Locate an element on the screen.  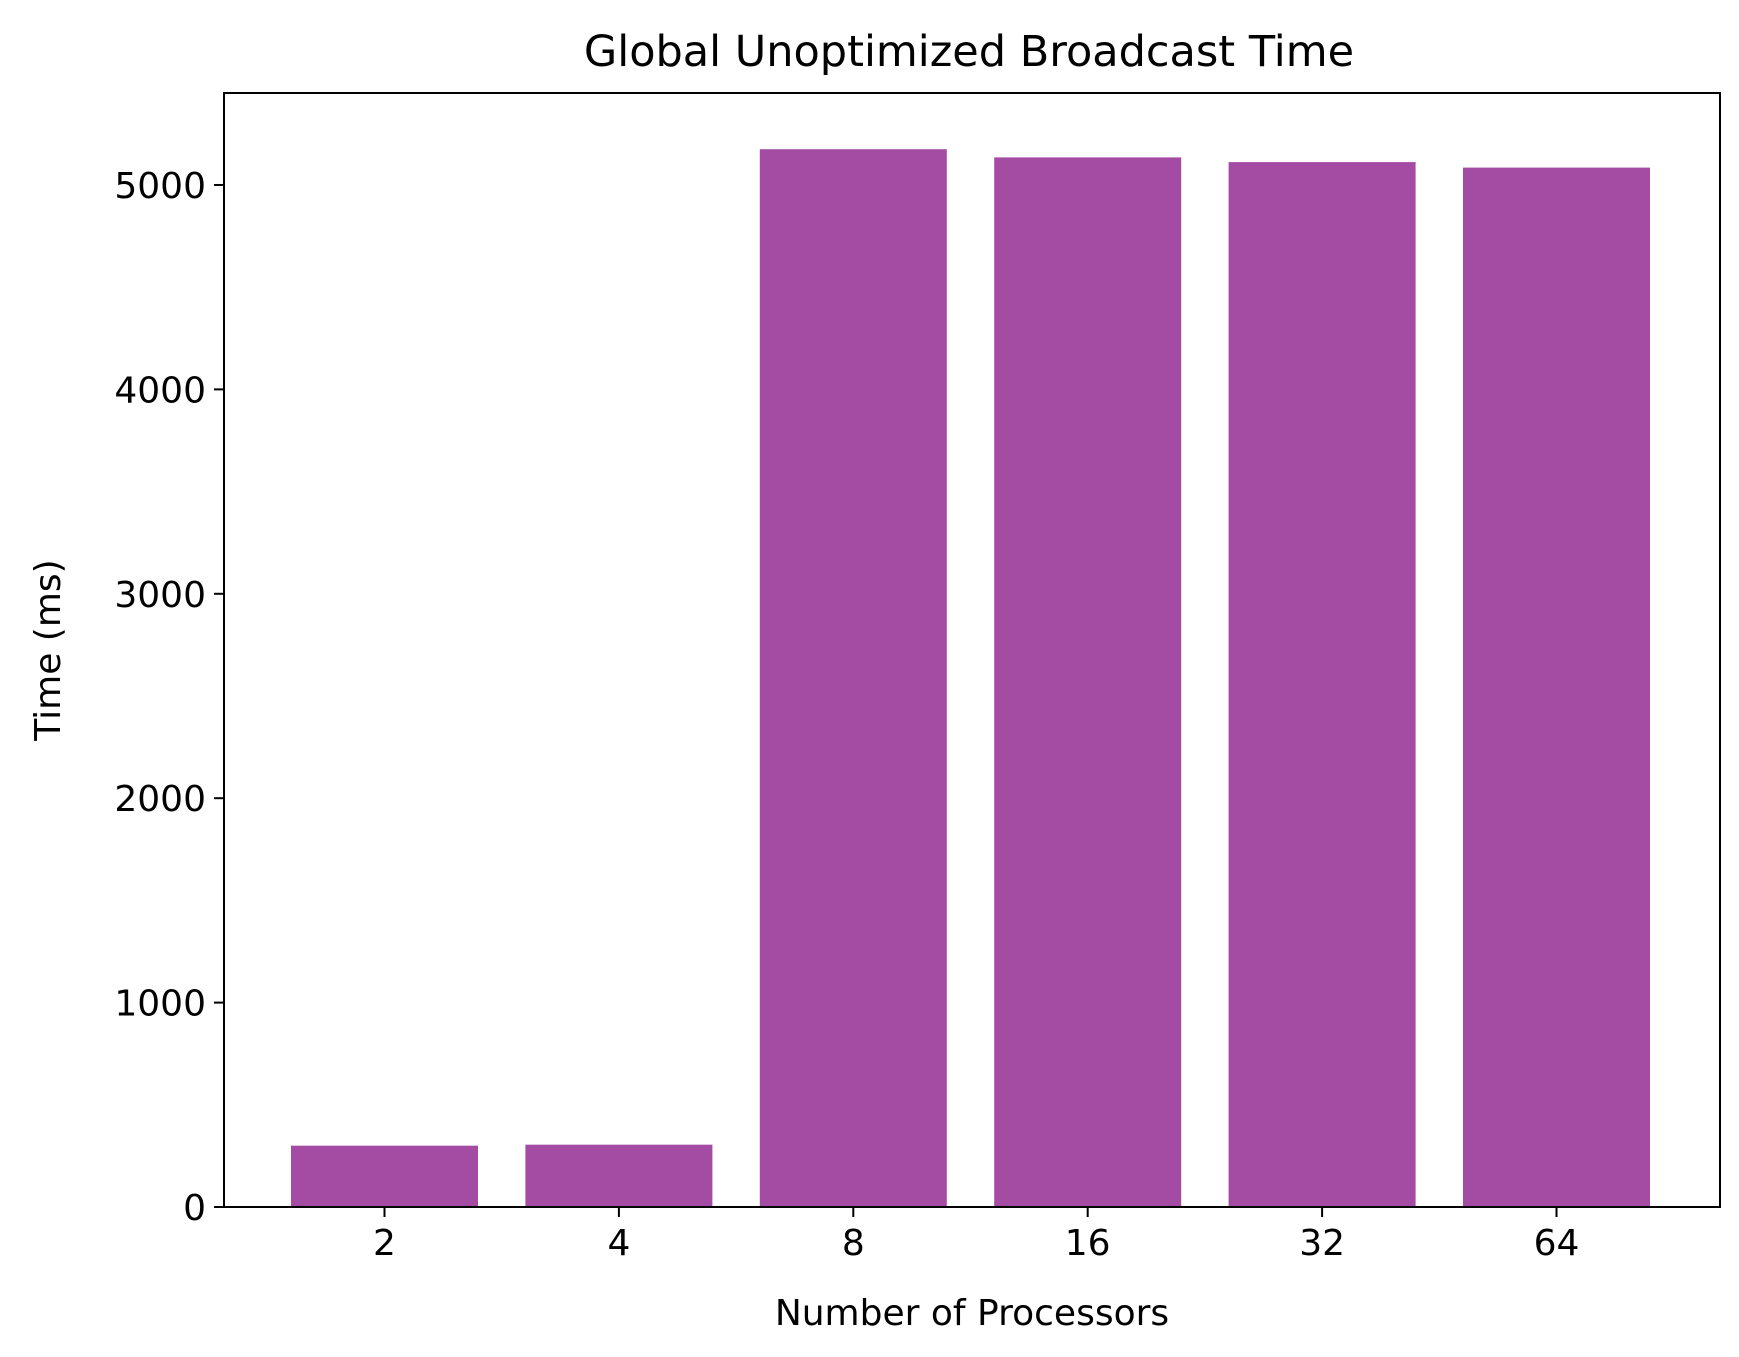
x-tick-label-16: 16 is located at coordinates (1088, 1243).